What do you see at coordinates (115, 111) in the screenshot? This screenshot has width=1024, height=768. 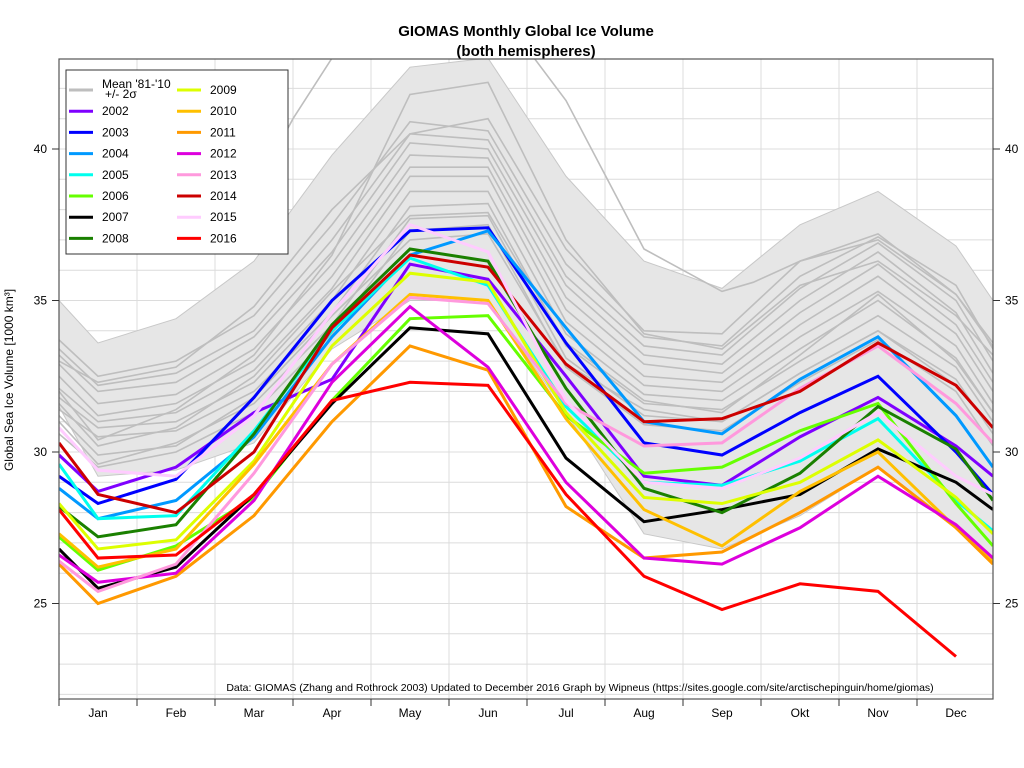 I see `legend-label: 2002` at bounding box center [115, 111].